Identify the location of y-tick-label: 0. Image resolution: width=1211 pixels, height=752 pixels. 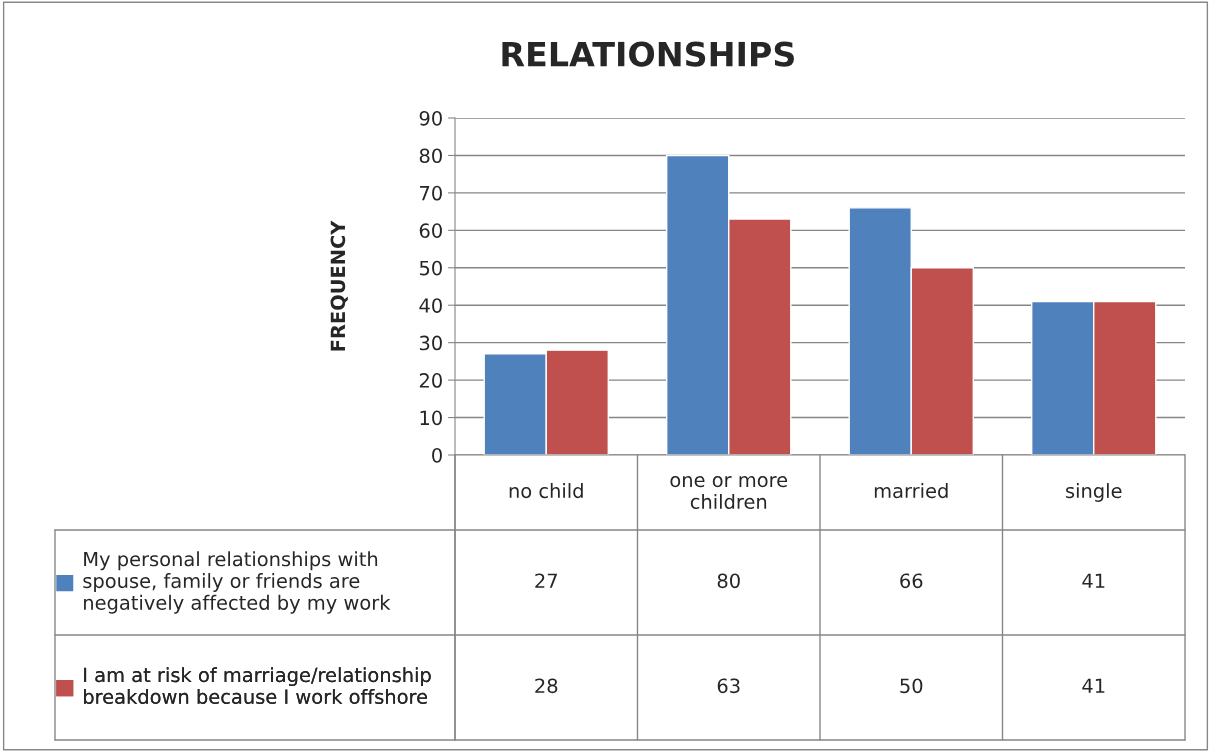
(437, 455).